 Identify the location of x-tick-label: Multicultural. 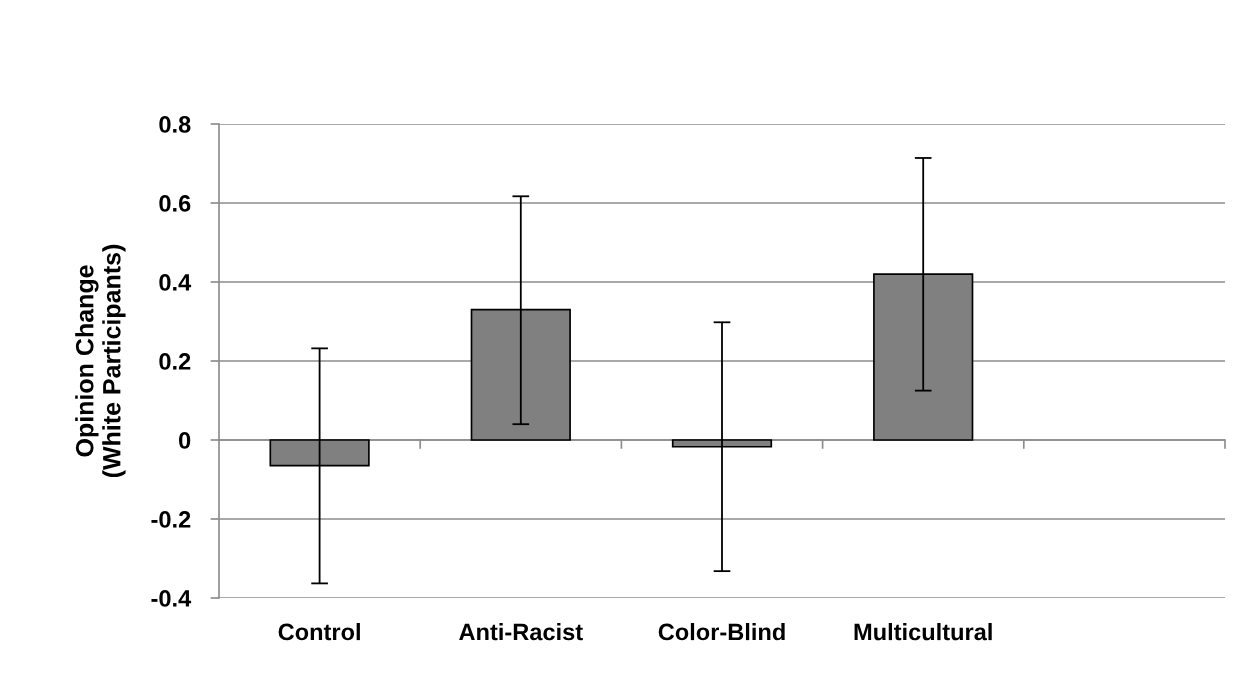
(923, 632).